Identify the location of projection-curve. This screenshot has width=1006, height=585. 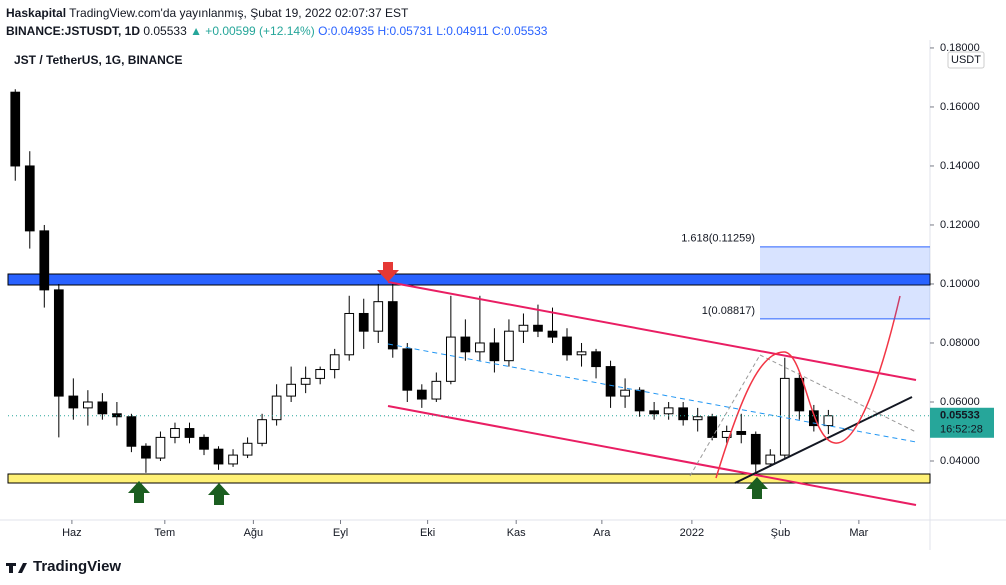
(808, 387).